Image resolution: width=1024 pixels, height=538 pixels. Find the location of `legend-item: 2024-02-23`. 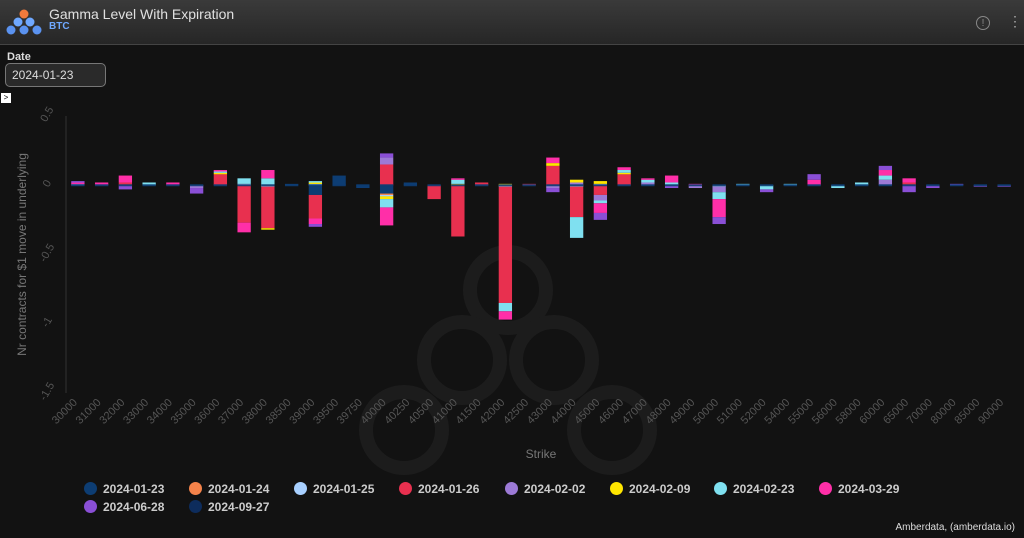

legend-item: 2024-02-23 is located at coordinates (754, 489).